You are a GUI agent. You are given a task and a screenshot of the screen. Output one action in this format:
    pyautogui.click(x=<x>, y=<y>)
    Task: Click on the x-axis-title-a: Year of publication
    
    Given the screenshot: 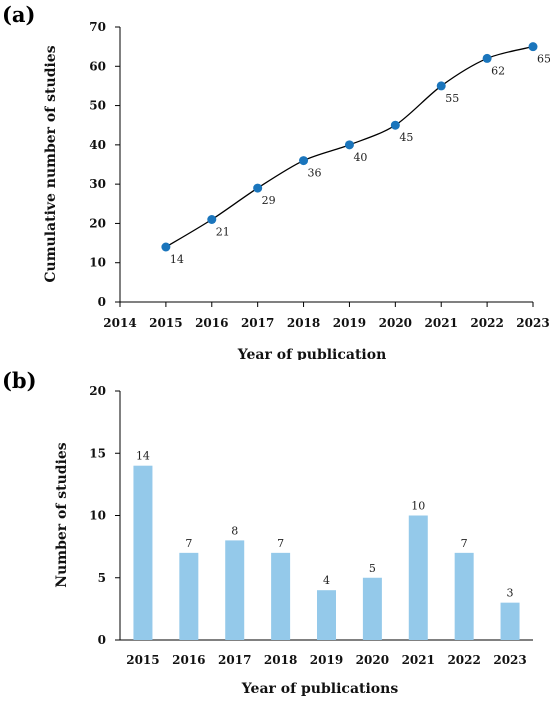 What is the action you would take?
    pyautogui.click(x=312, y=353)
    